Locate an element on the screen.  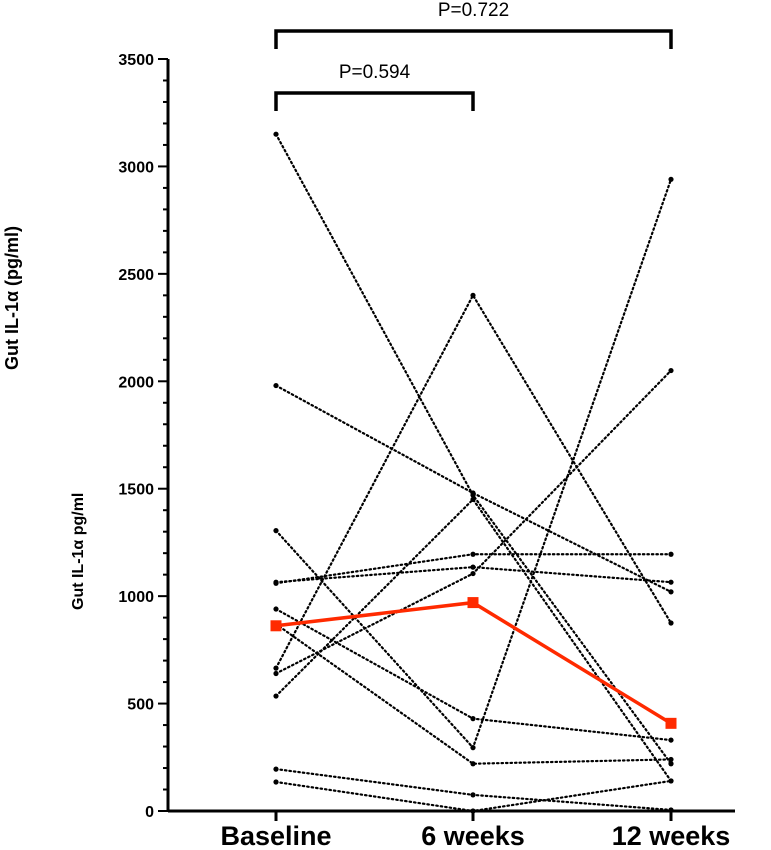
mean-series-line is located at coordinates (473, 662).